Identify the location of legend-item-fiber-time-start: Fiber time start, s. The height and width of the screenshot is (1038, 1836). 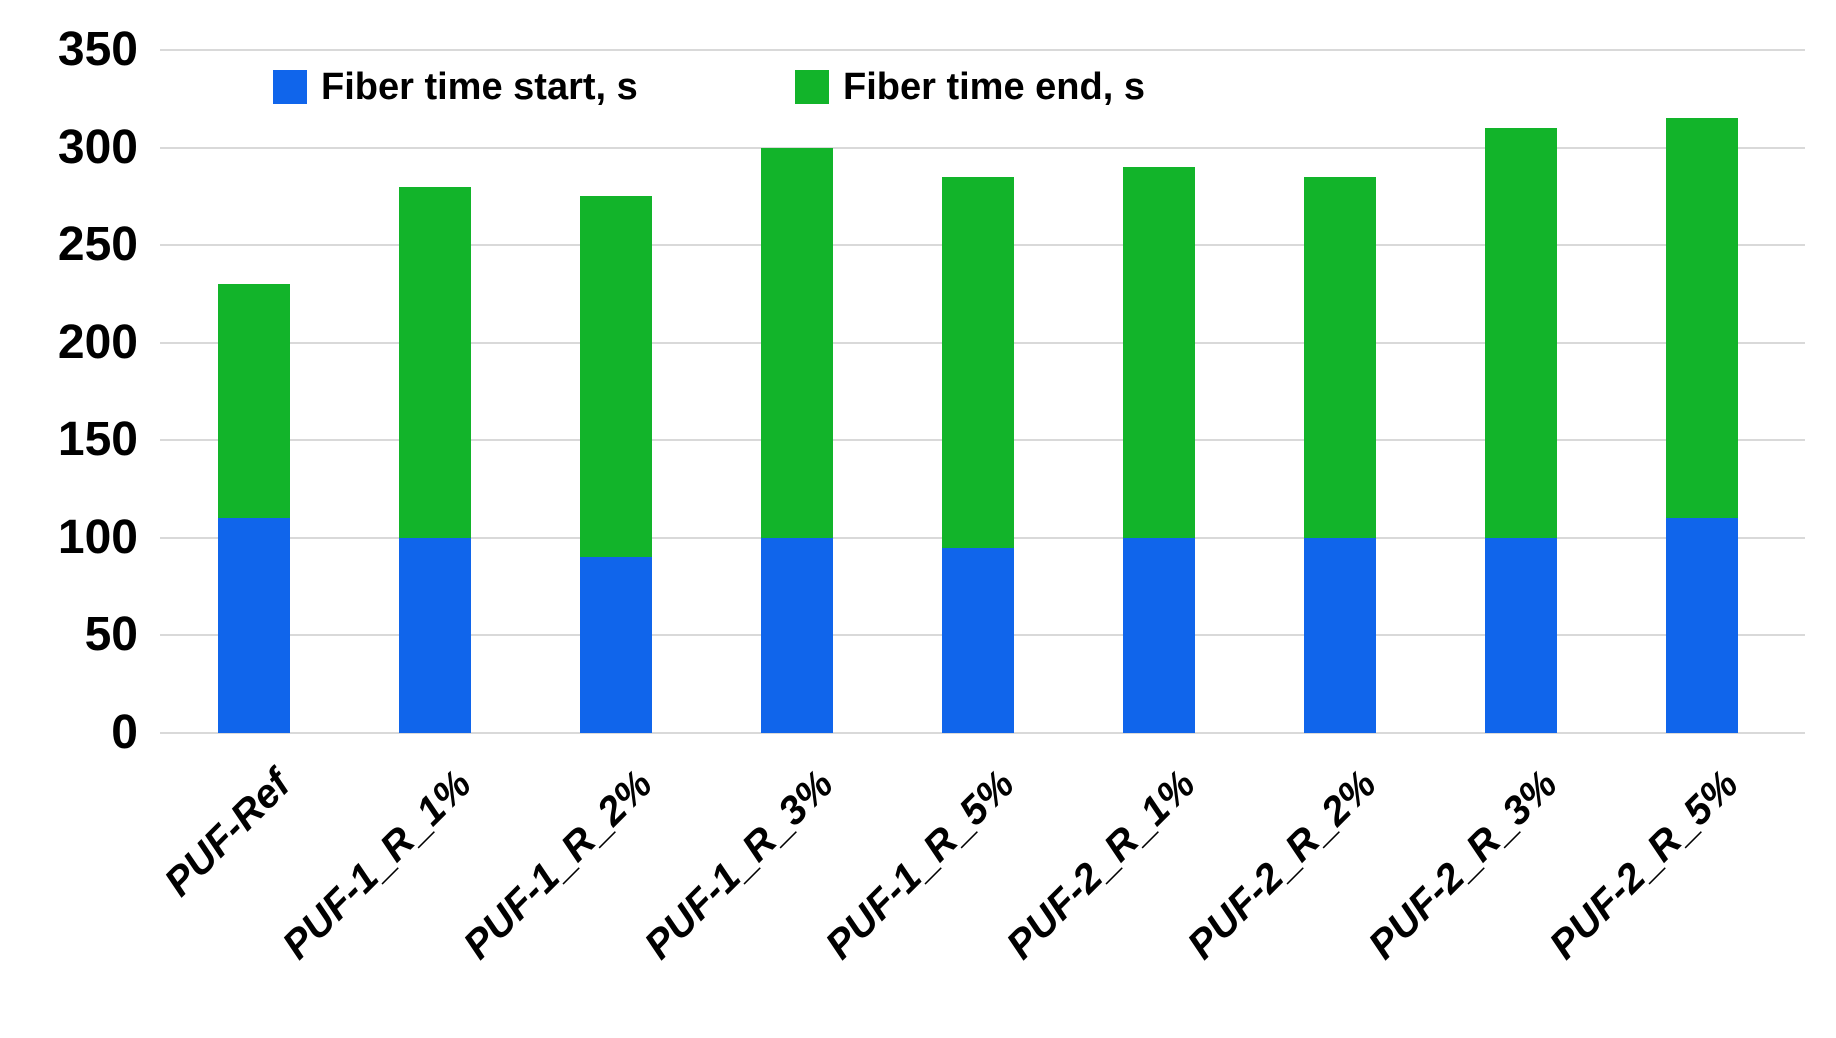
(455, 87).